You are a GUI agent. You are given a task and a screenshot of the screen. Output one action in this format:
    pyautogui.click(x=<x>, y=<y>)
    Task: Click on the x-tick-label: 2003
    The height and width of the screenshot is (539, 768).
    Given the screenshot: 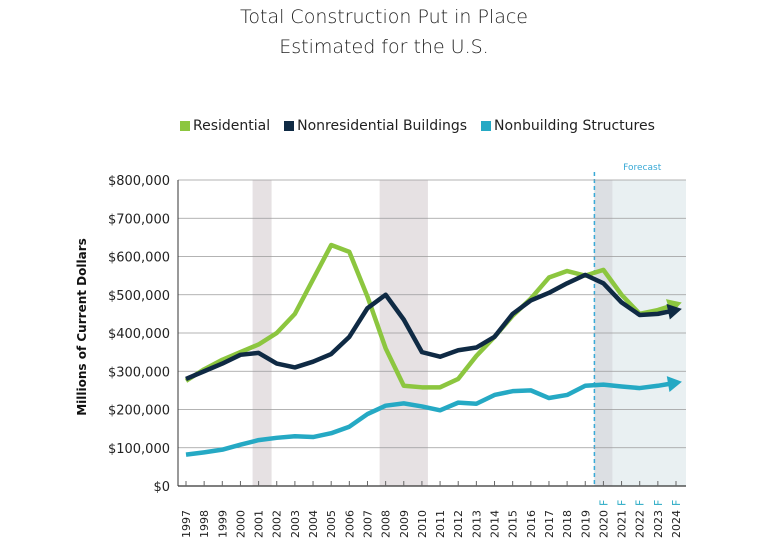 What is the action you would take?
    pyautogui.click(x=295, y=524)
    